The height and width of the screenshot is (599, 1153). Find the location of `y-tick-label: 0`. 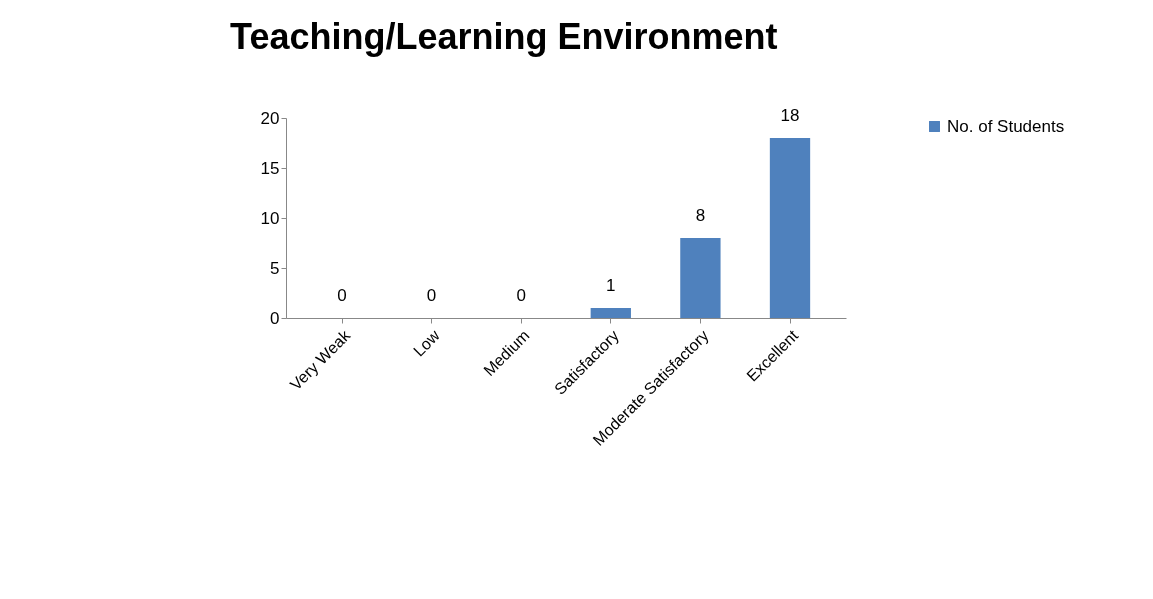

y-tick-label: 0 is located at coordinates (275, 318).